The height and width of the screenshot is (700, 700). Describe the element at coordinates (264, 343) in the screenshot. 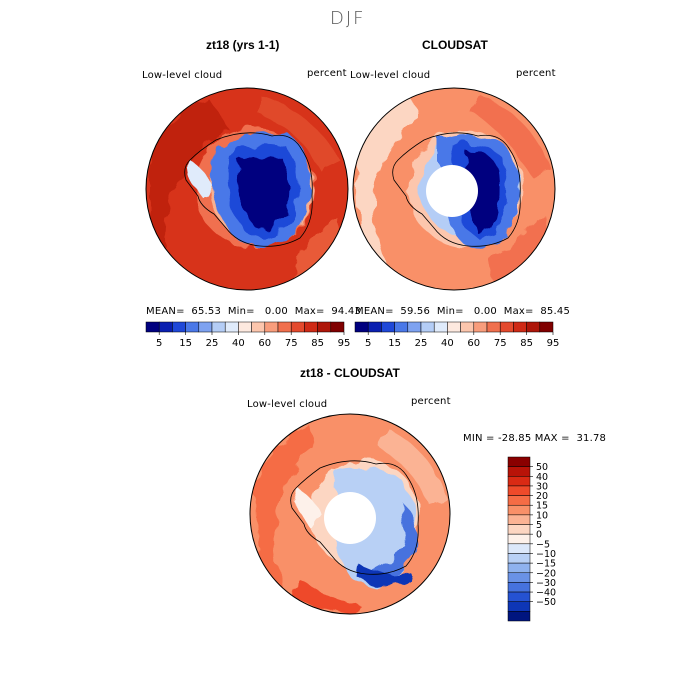

I see `model-colorbar-tick-label: 60` at that location.